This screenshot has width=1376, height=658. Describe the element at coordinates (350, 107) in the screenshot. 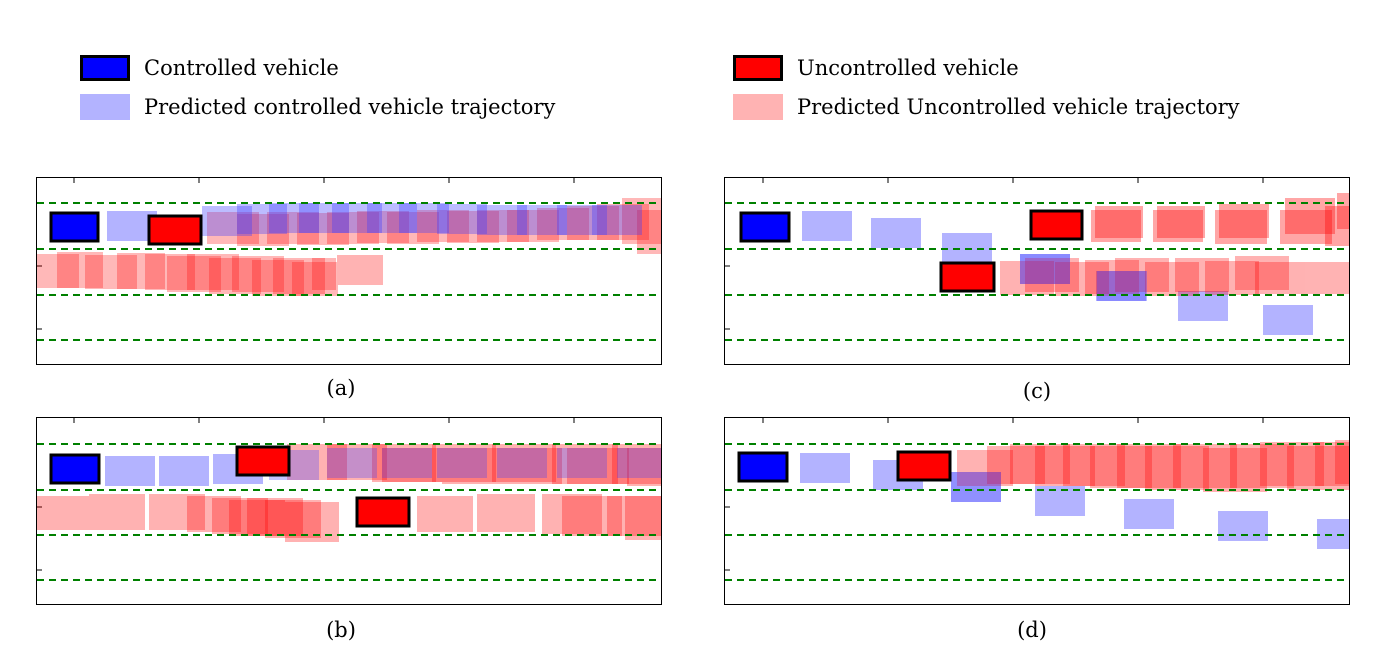

I see `legend-predicted-controlled-label: Predicted controlled vehicle trajectory` at that location.